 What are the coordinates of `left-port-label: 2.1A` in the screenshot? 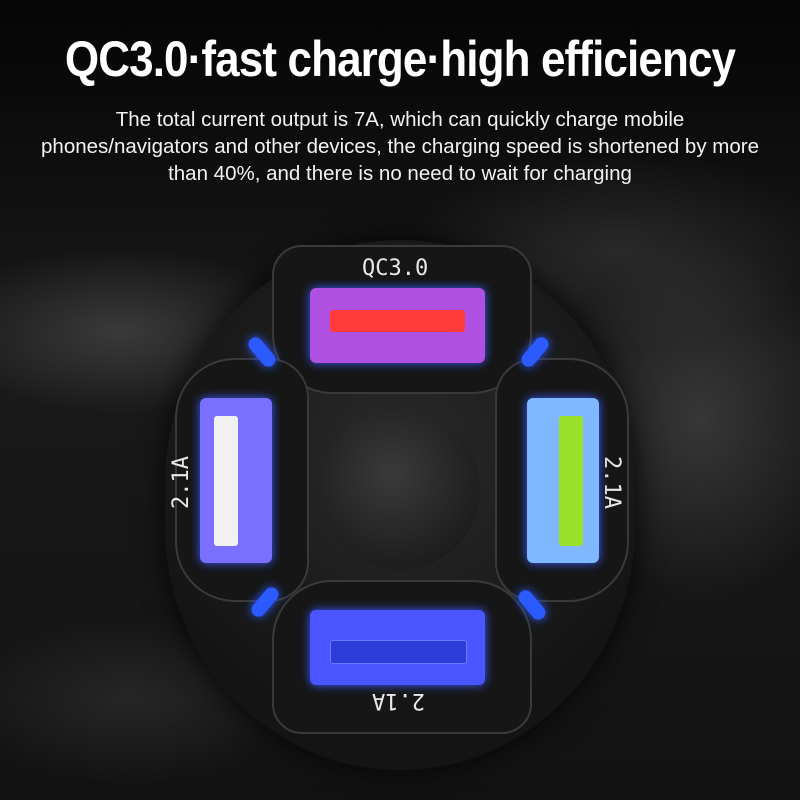 It's located at (181, 482).